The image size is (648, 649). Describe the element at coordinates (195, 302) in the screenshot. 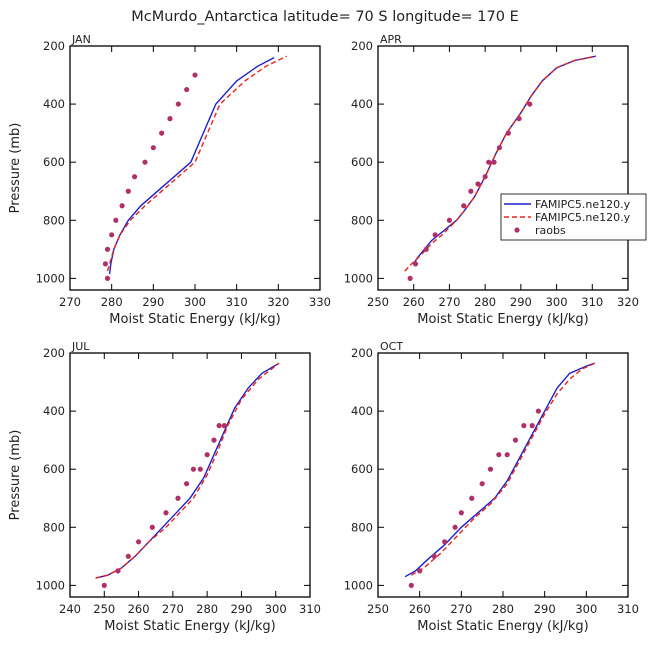

I see `x-tick-label: 300` at that location.